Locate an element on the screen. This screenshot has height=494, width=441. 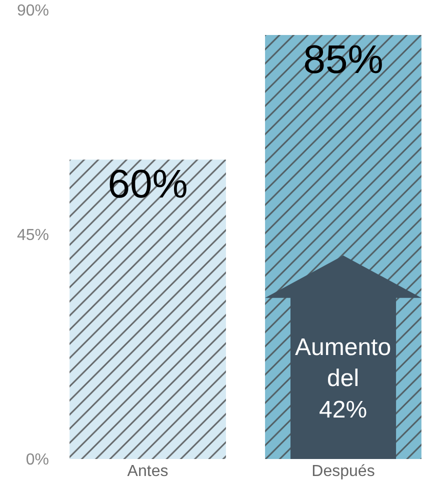
y-tick-label: 90% is located at coordinates (32, 11).